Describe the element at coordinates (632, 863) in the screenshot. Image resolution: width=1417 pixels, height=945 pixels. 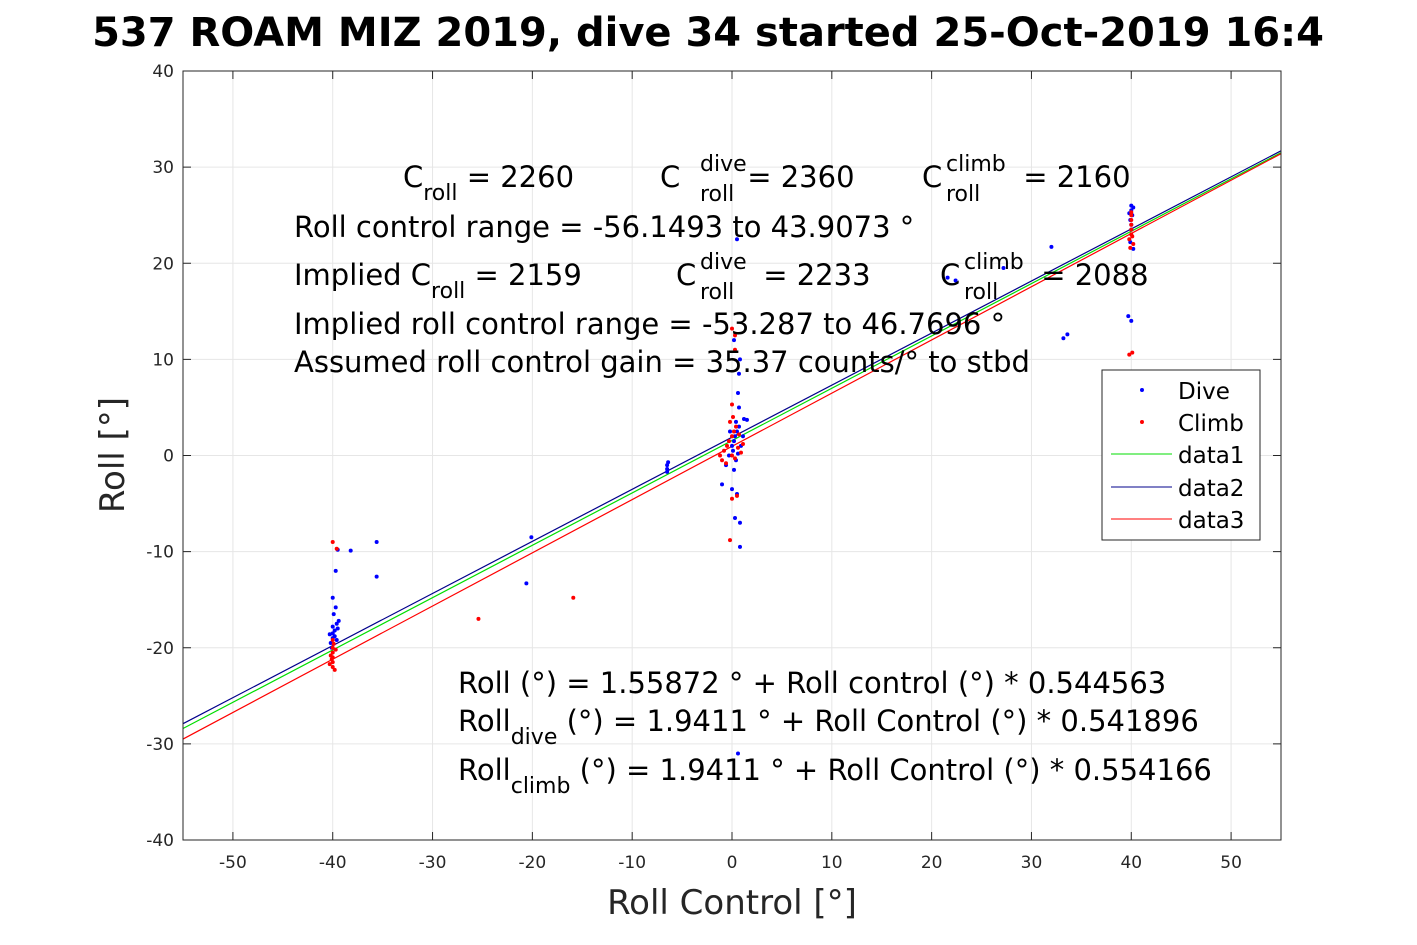
I see `x-tick-label: -10` at that location.